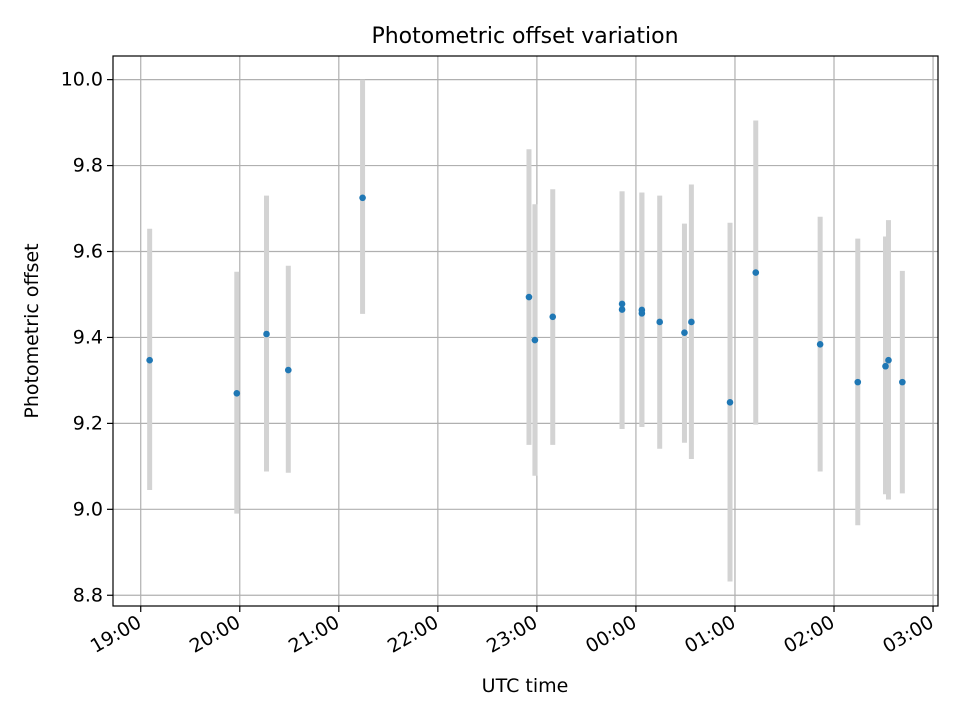 This screenshot has height=720, width=960. I want to click on y-tick-label: 9.2, so click(88, 423).